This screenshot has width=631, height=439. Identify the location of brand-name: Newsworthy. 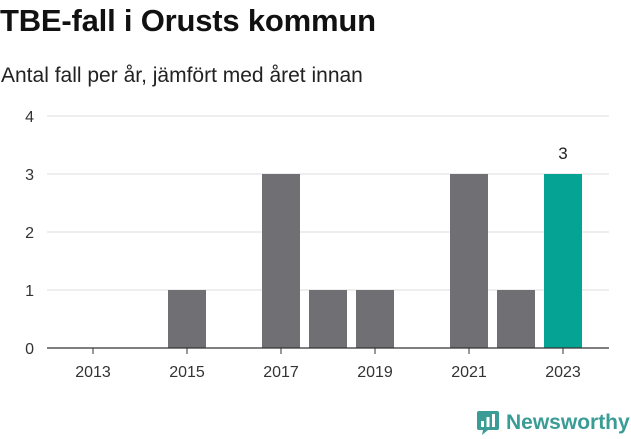
(568, 422).